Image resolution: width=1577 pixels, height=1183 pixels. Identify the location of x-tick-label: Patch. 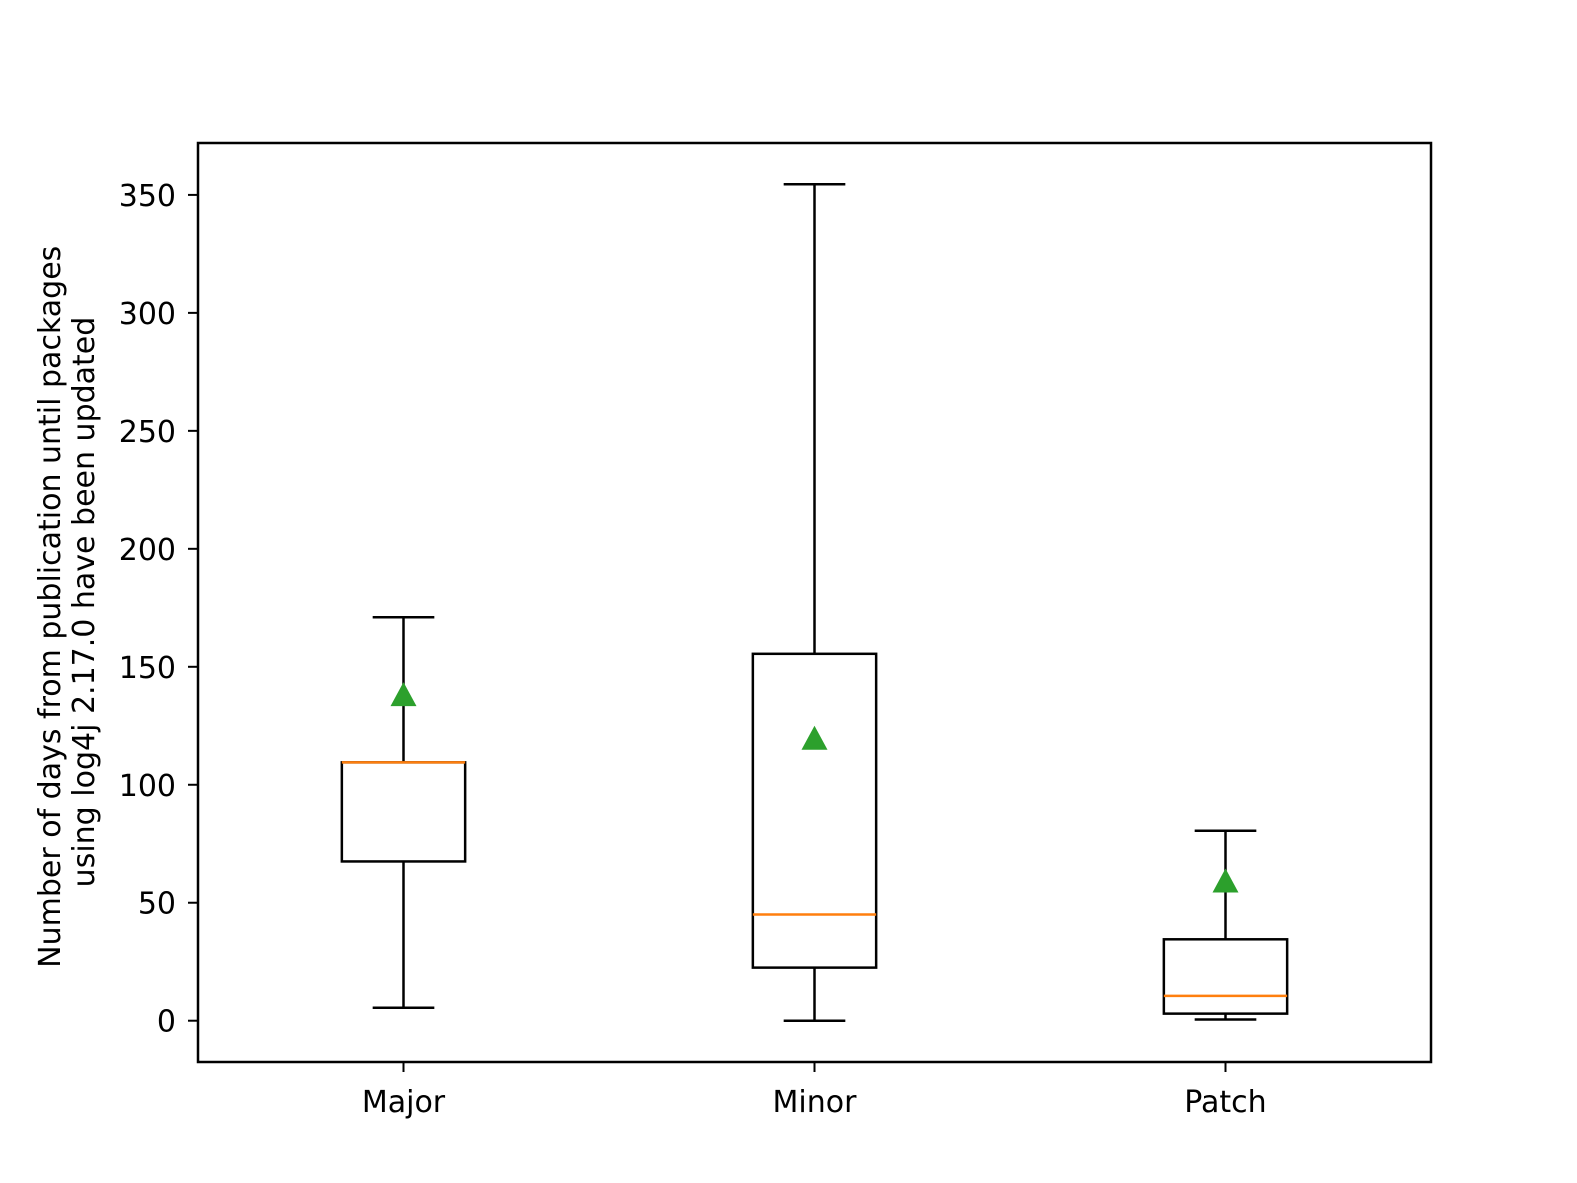
(1225, 1102).